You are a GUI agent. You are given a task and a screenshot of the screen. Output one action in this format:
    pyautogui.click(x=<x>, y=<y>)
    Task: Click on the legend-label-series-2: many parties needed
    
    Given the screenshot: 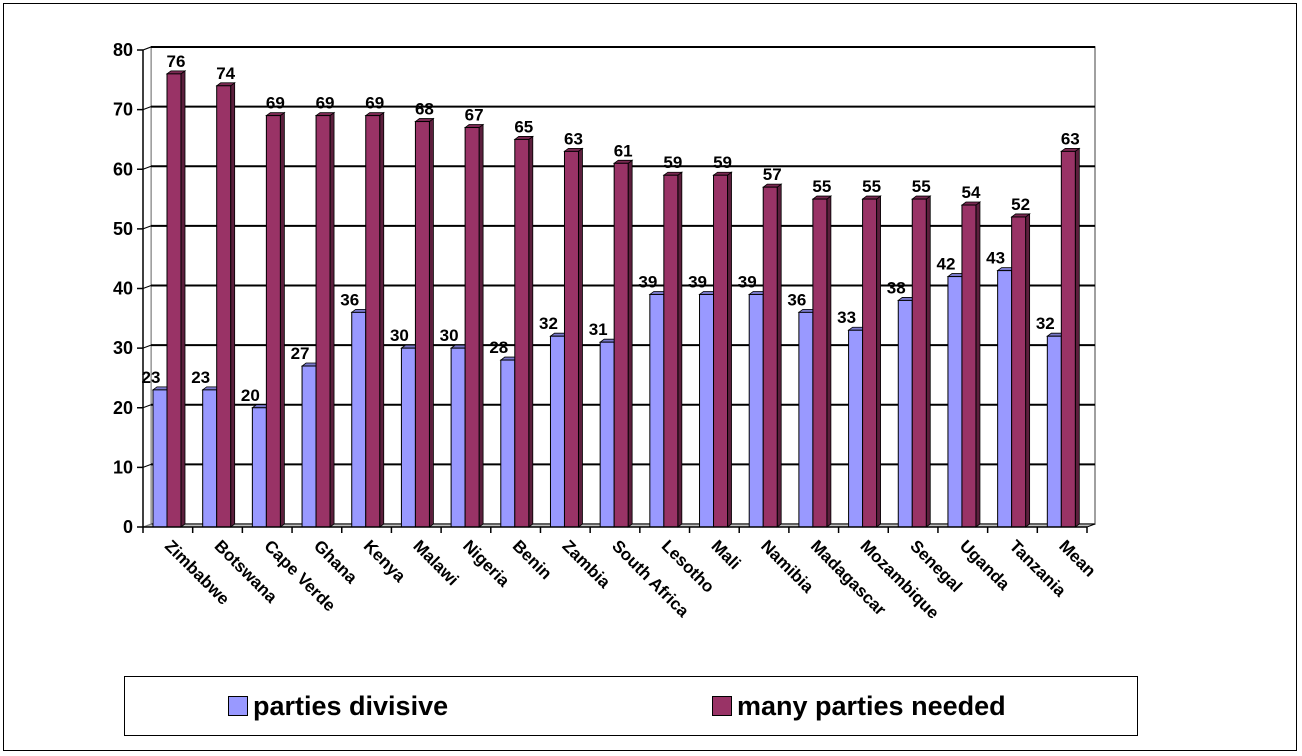 What is the action you would take?
    pyautogui.click(x=871, y=705)
    